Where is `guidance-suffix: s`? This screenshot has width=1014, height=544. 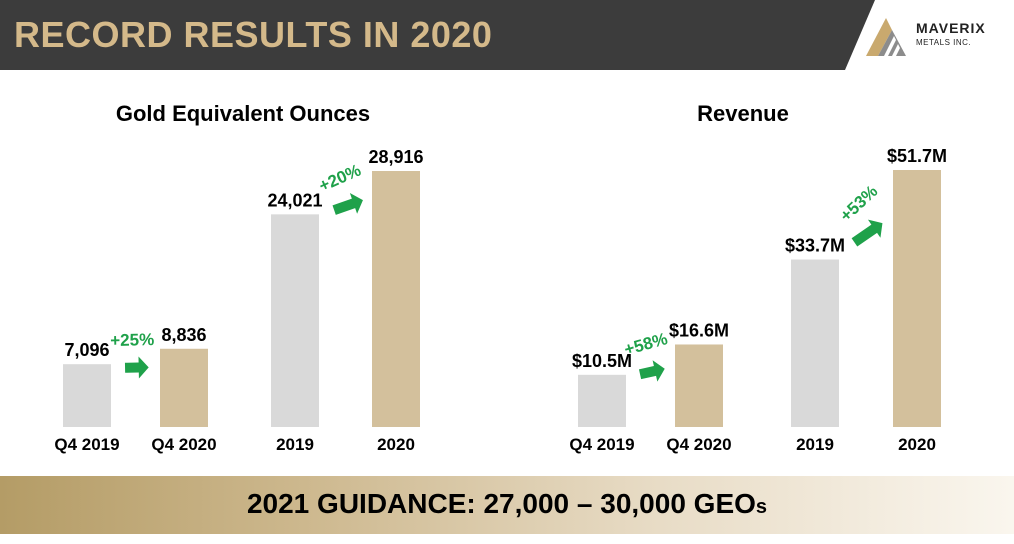
guidance-suffix: s is located at coordinates (761, 507).